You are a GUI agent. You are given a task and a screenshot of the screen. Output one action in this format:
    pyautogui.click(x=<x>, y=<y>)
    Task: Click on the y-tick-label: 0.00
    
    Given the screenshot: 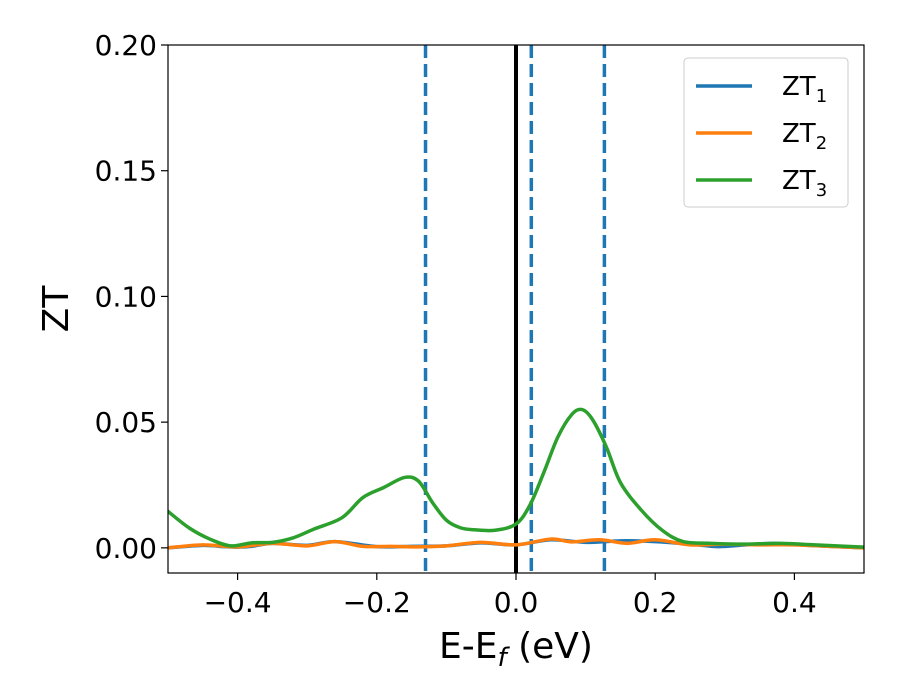 What is the action you would take?
    pyautogui.click(x=126, y=548)
    